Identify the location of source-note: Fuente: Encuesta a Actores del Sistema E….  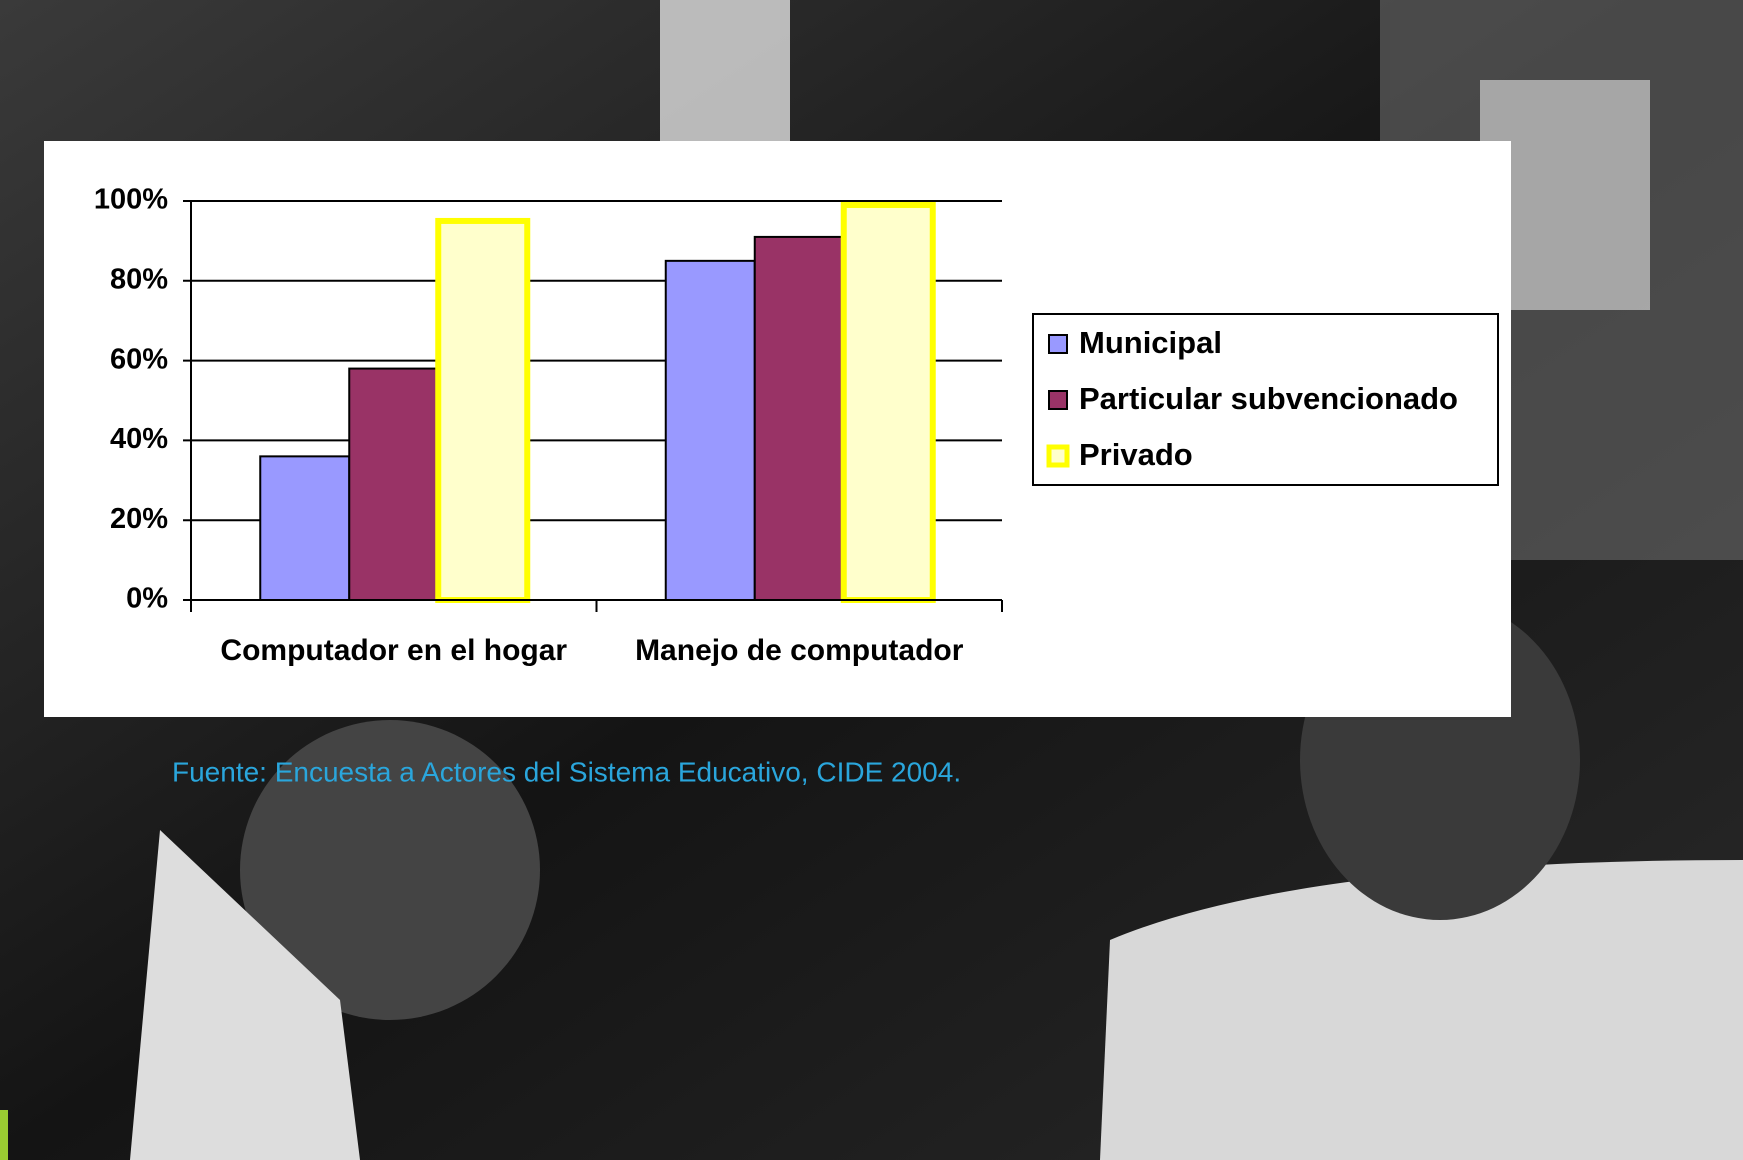
(566, 771).